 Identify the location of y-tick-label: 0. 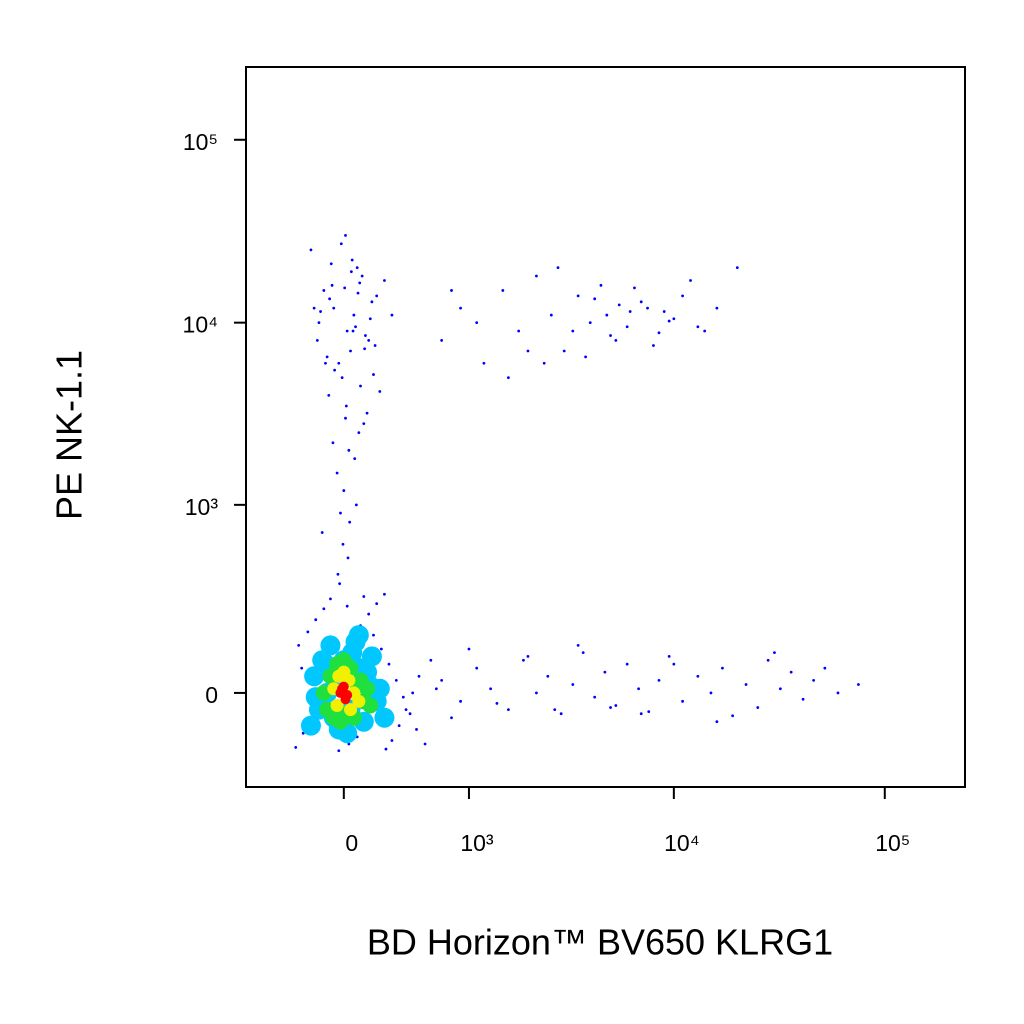
(211, 695).